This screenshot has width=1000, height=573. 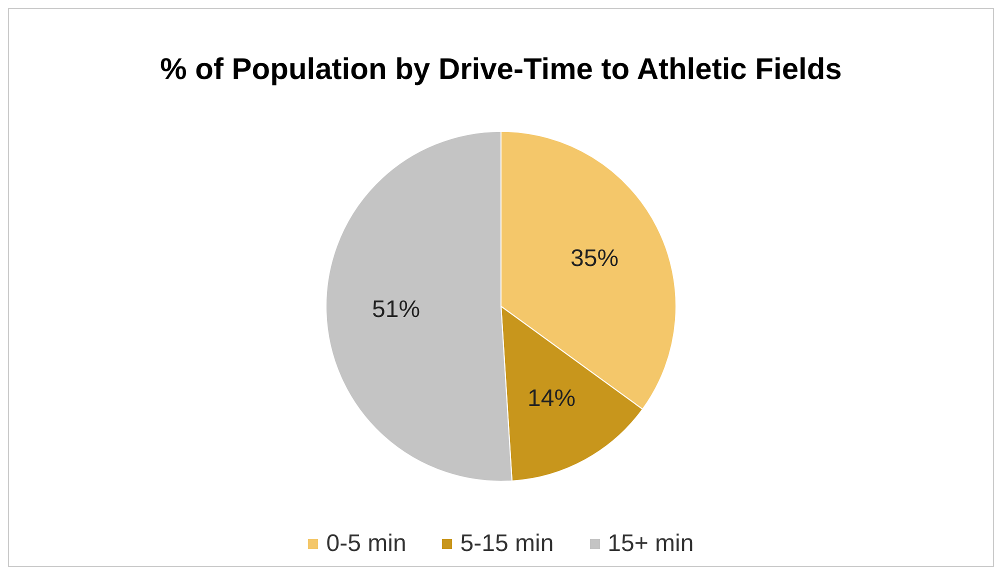 I want to click on chart-title: % of Population by Drive-Time to Athletic Fields, so click(x=501, y=70).